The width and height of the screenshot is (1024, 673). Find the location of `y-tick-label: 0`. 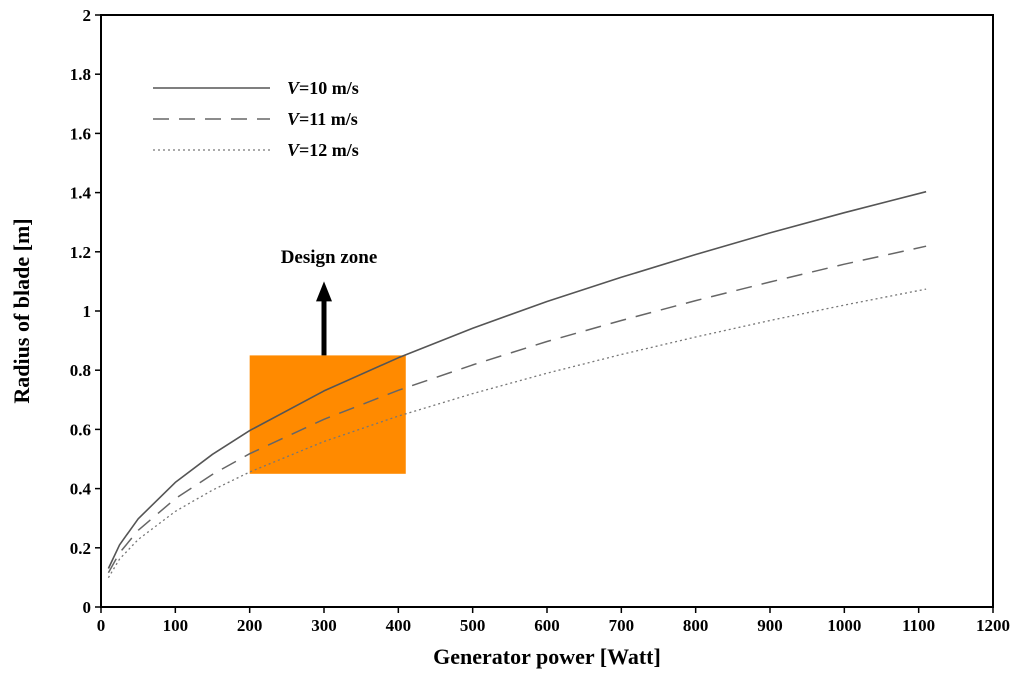

y-tick-label: 0 is located at coordinates (87, 607).